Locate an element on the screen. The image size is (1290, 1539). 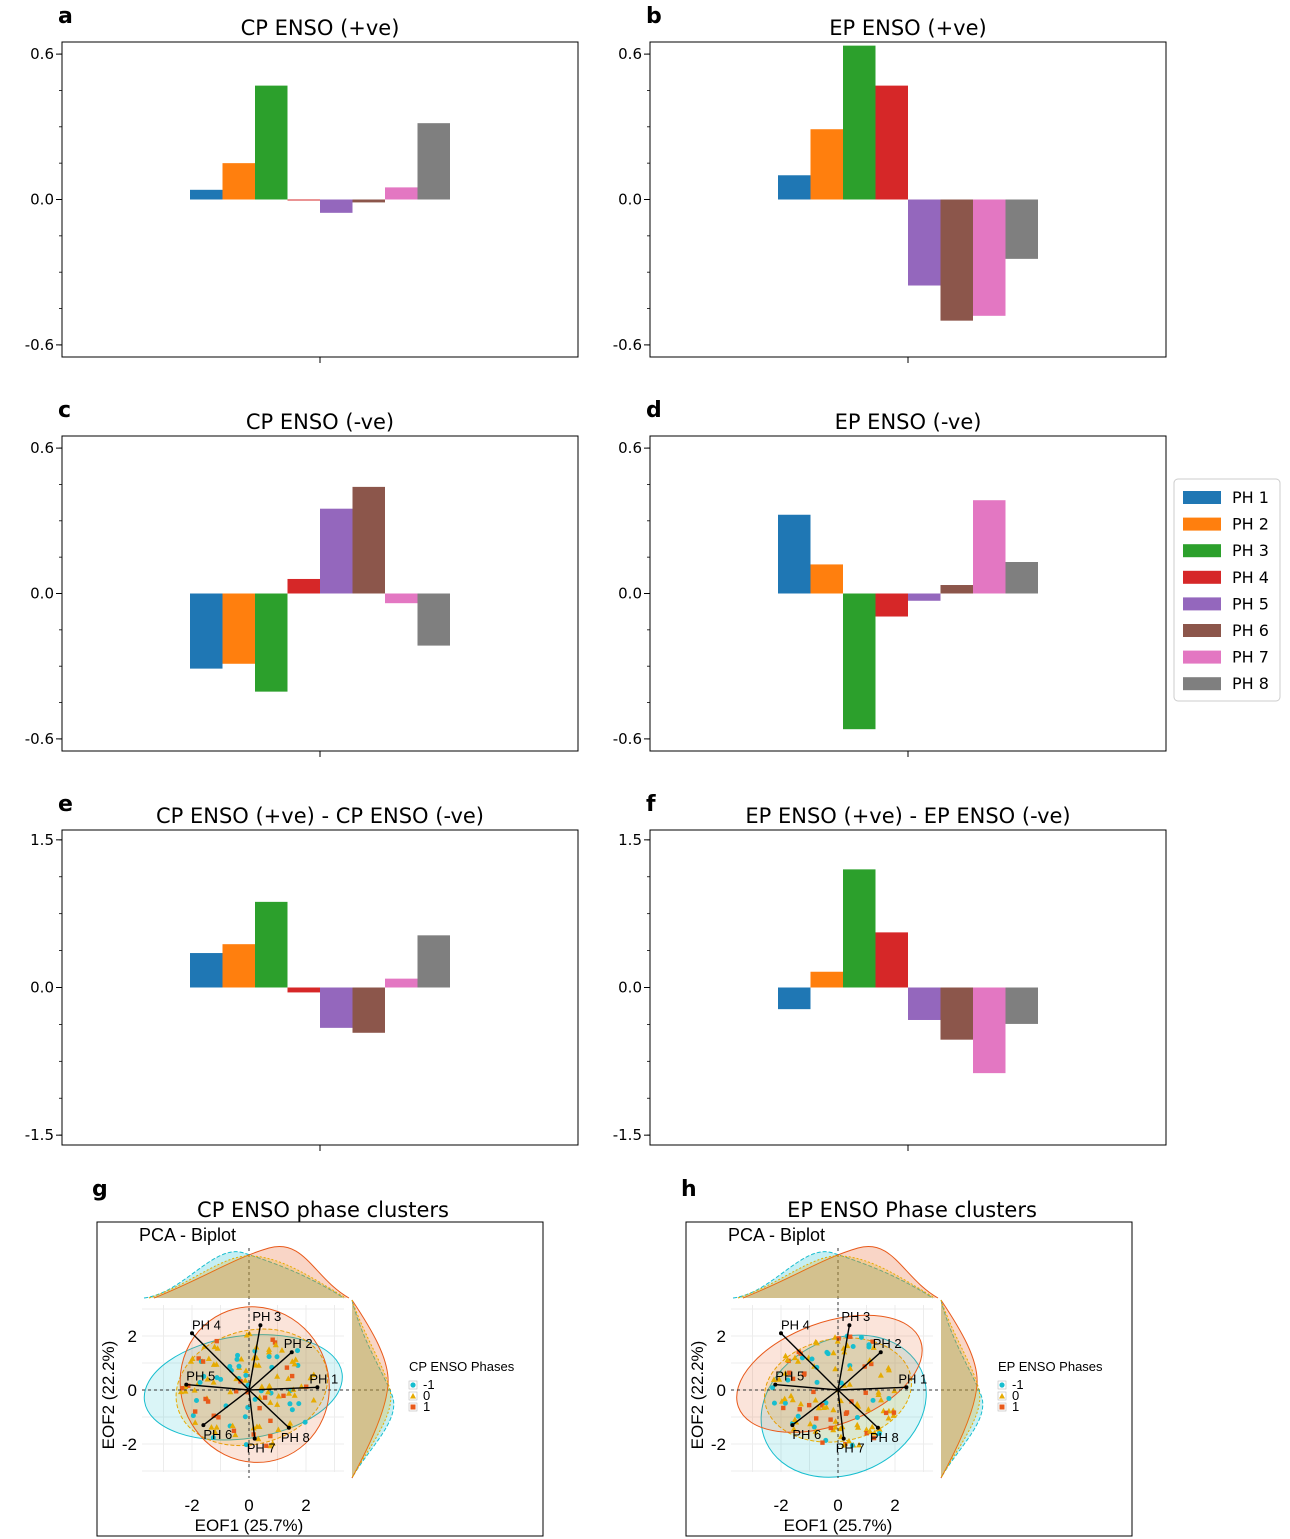
y-tick-label: -0.6 is located at coordinates (627, 345).